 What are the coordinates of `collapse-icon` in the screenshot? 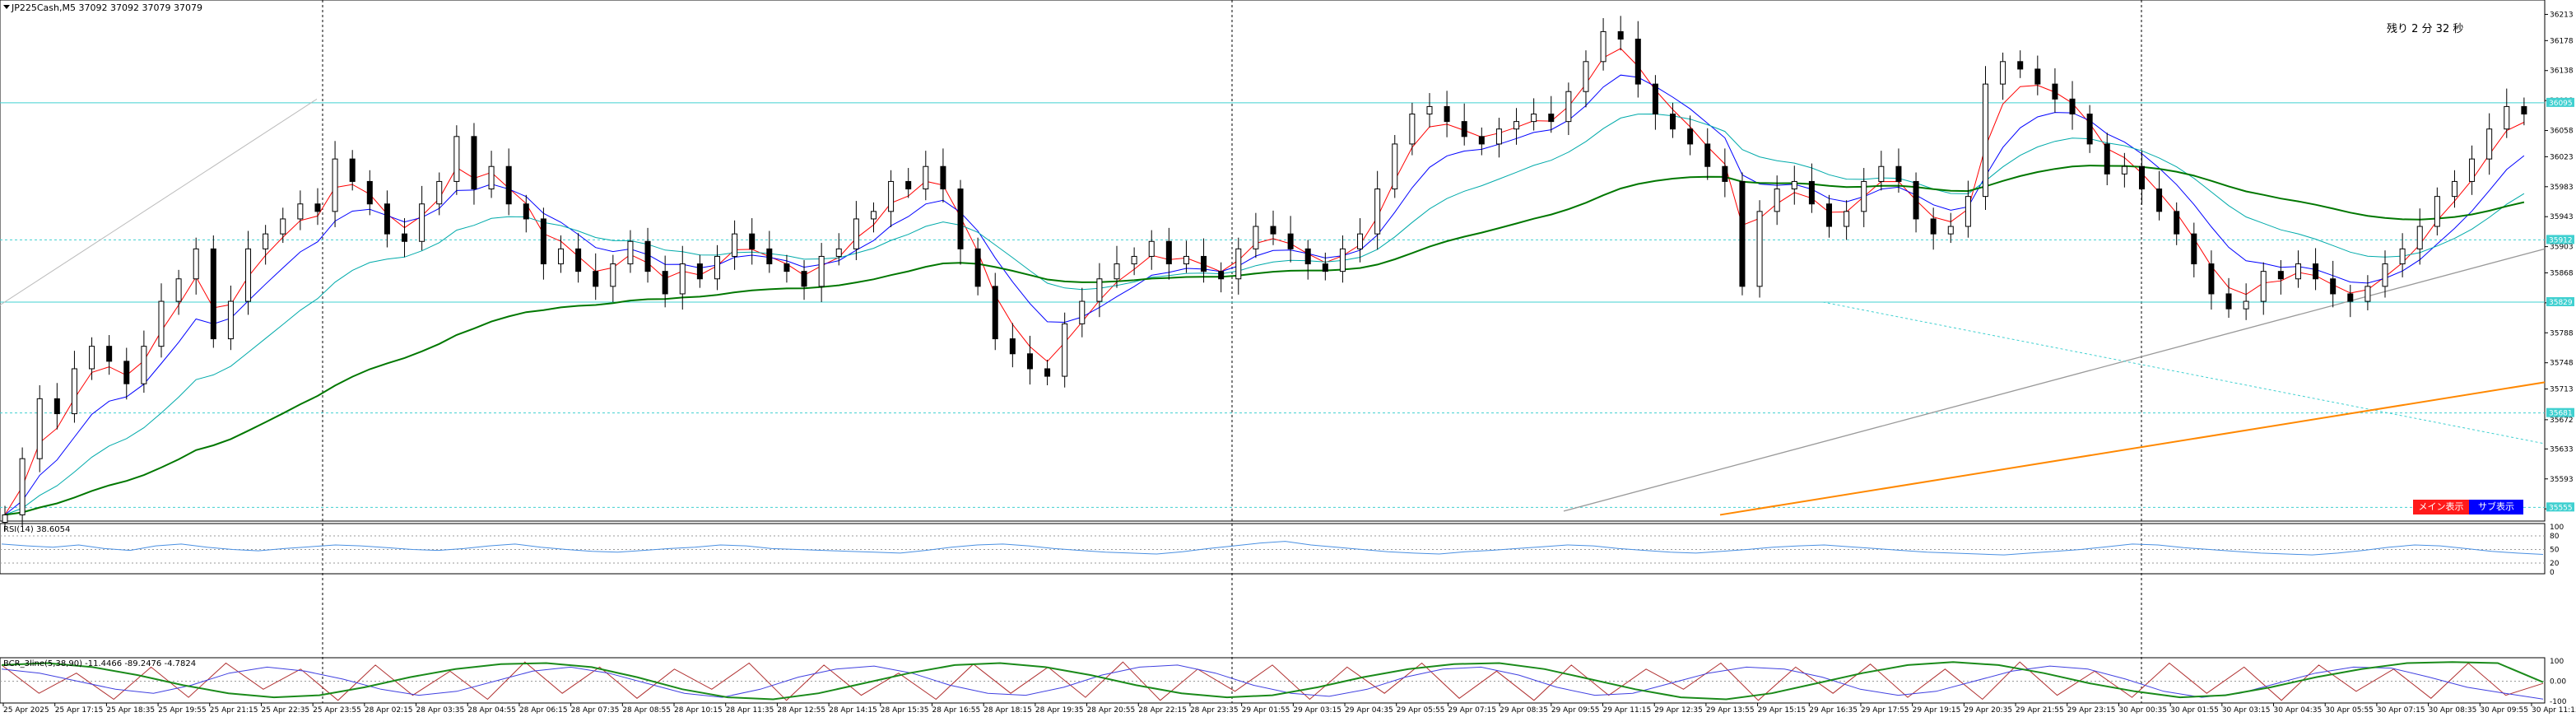 It's located at (6, 7).